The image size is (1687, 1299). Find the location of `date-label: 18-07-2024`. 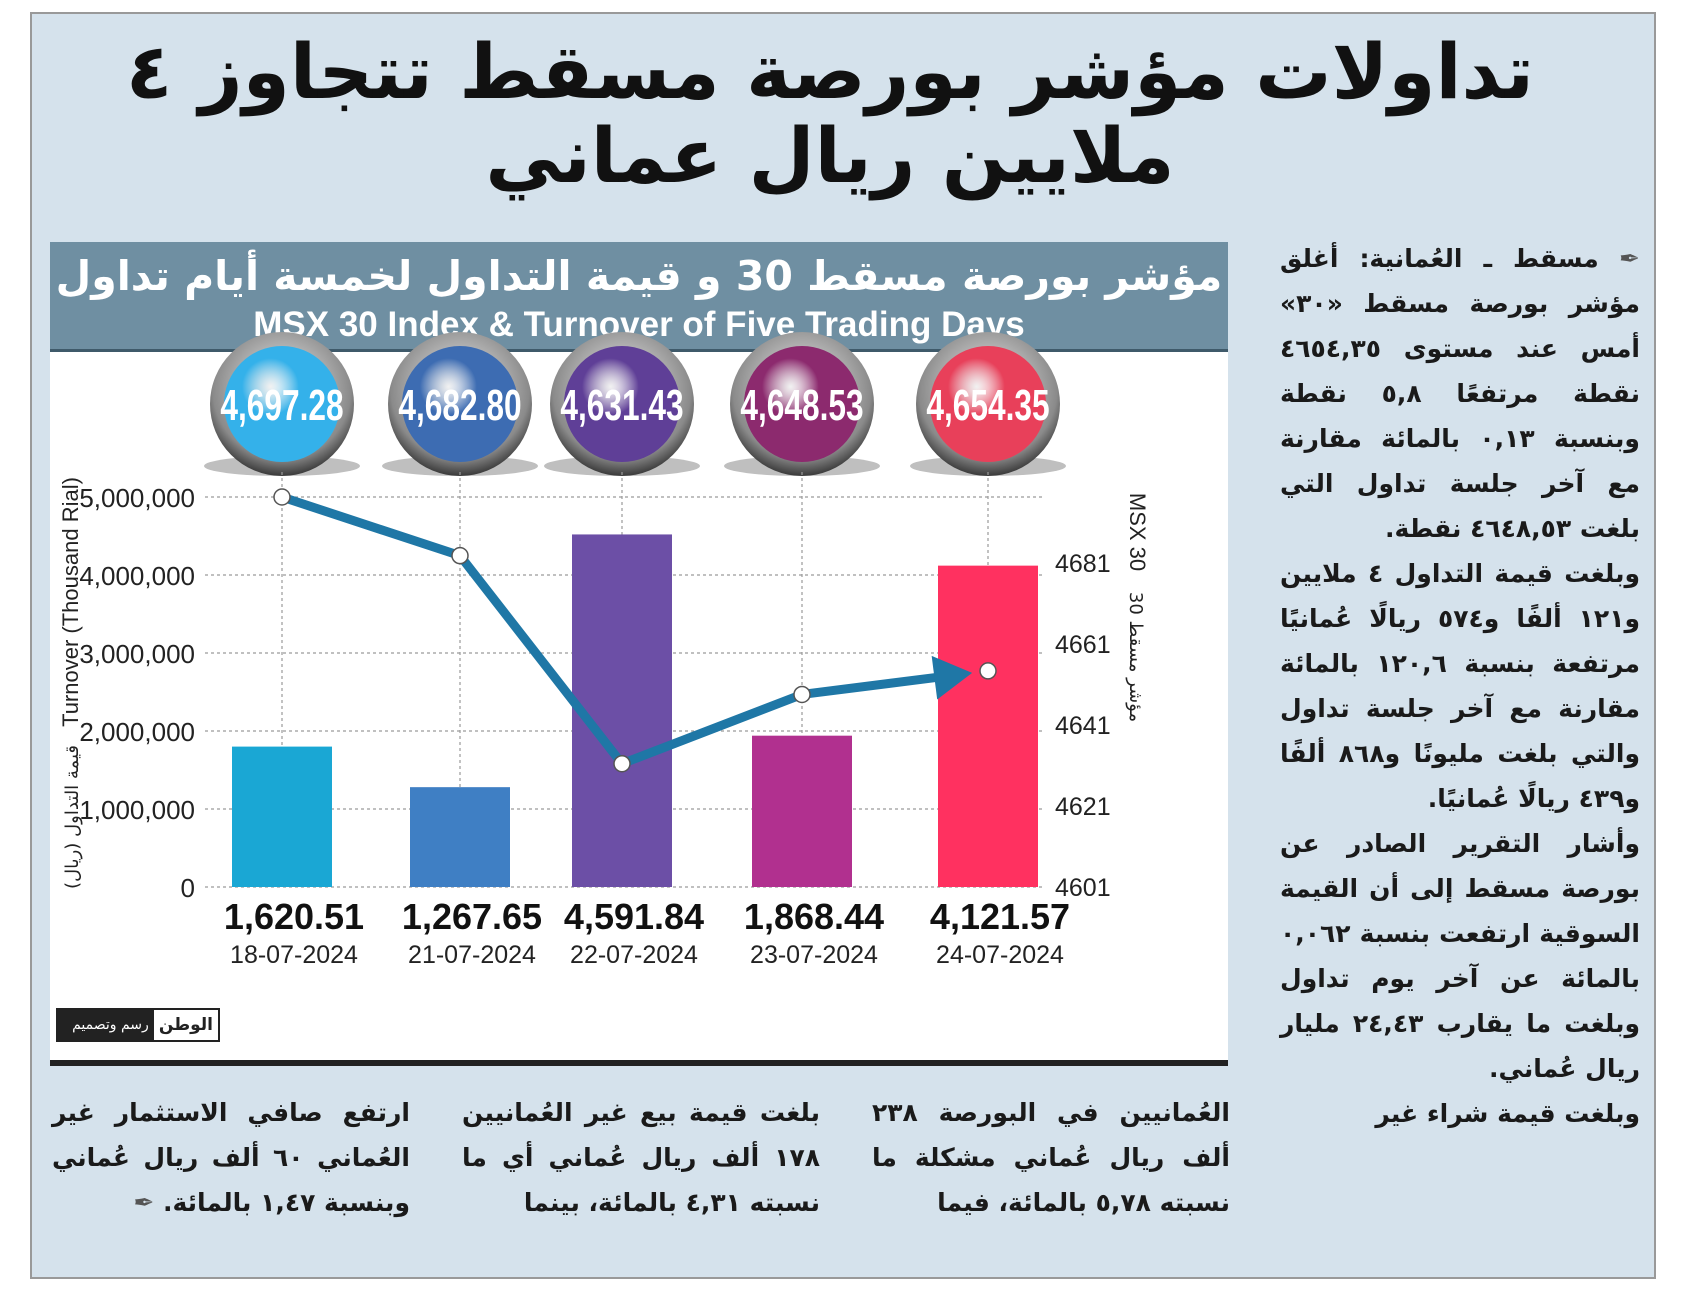

date-label: 18-07-2024 is located at coordinates (294, 955).